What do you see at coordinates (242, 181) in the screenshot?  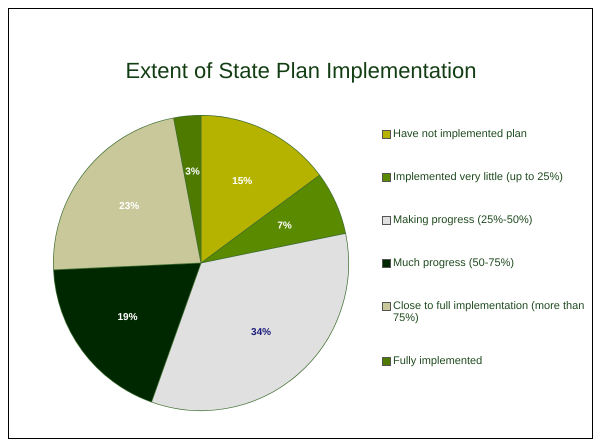 I see `data-label: 15%` at bounding box center [242, 181].